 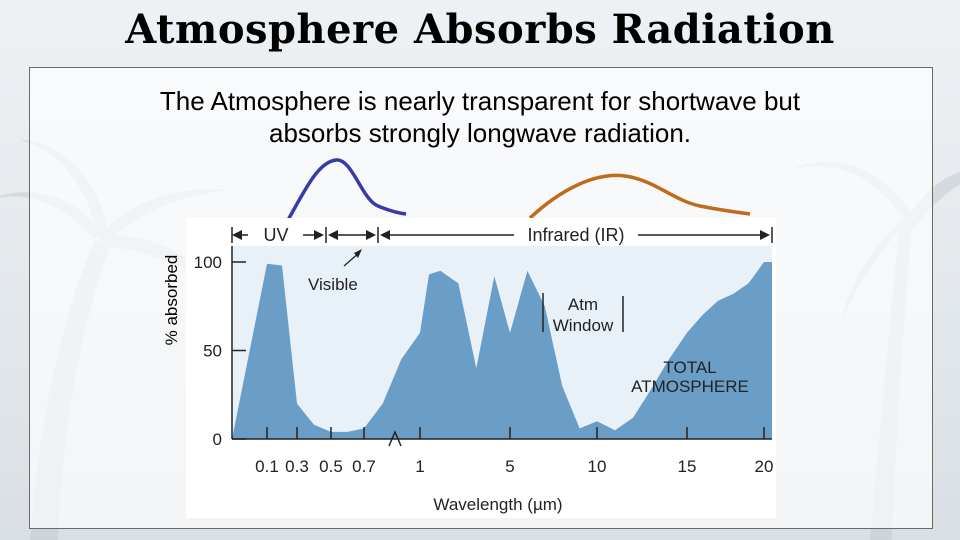 I want to click on y-ticks: 0 50 100, so click(x=220, y=351).